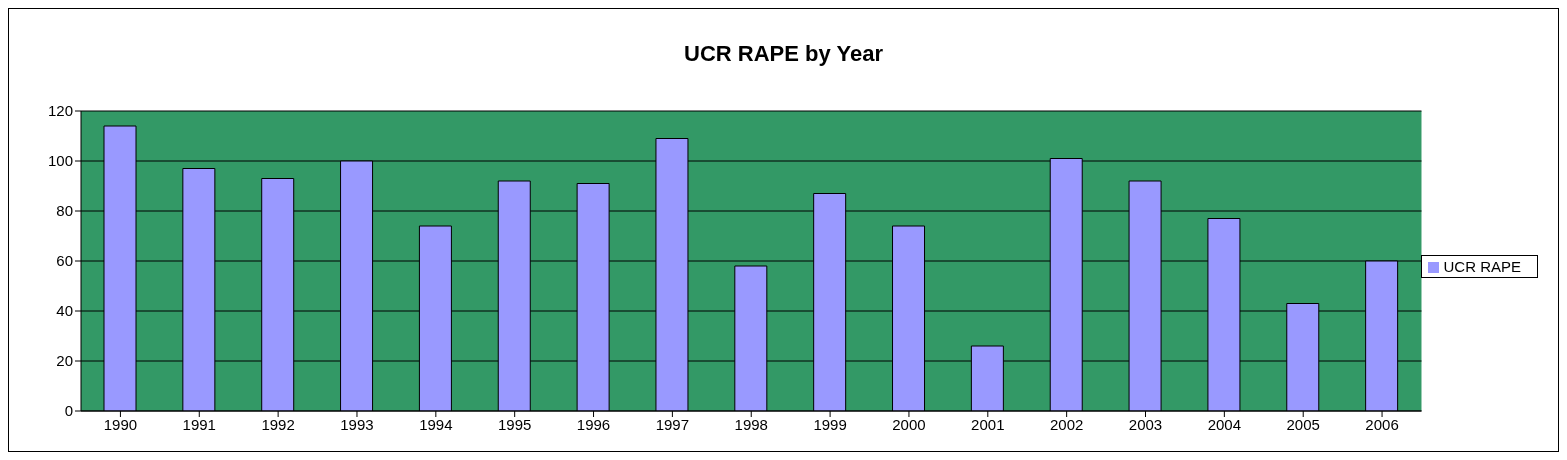  I want to click on x-tick-label: 2000, so click(909, 424).